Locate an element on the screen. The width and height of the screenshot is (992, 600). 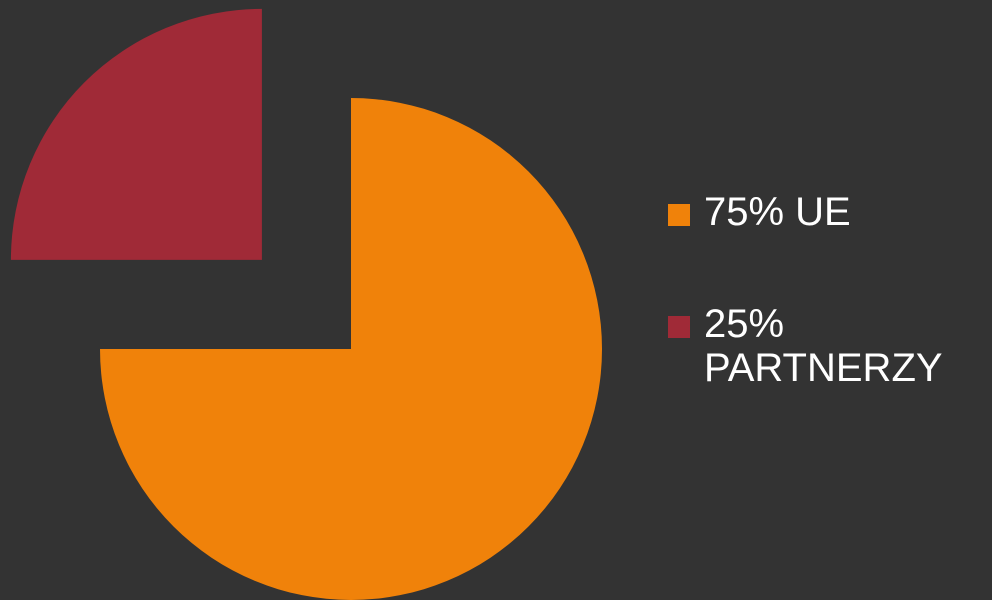
pie-slice-partnerzy is located at coordinates (136, 134).